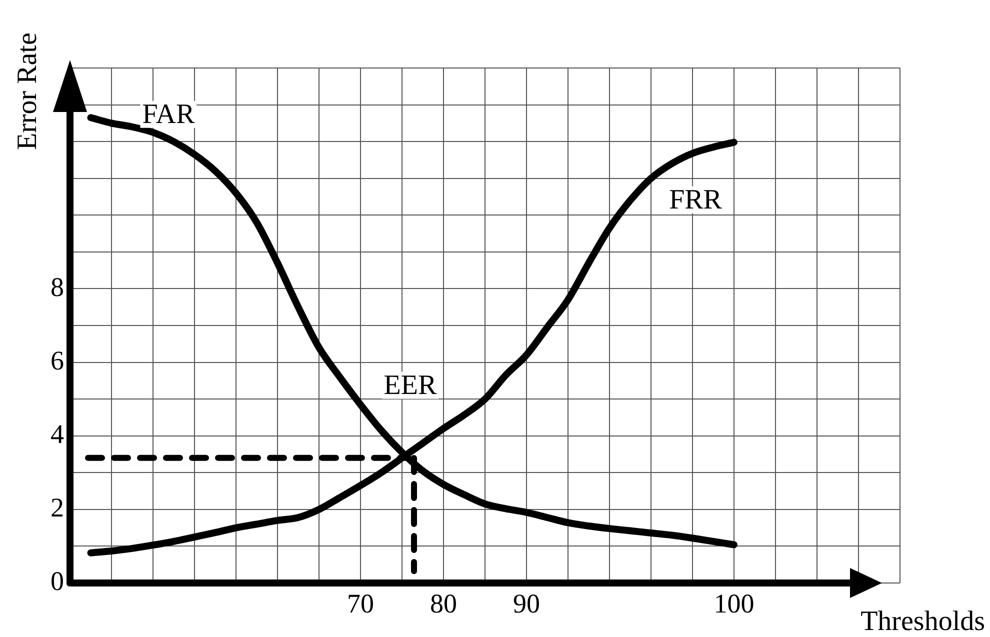 This screenshot has height=637, width=990. Describe the element at coordinates (695, 200) in the screenshot. I see `series-label: FRR` at that location.